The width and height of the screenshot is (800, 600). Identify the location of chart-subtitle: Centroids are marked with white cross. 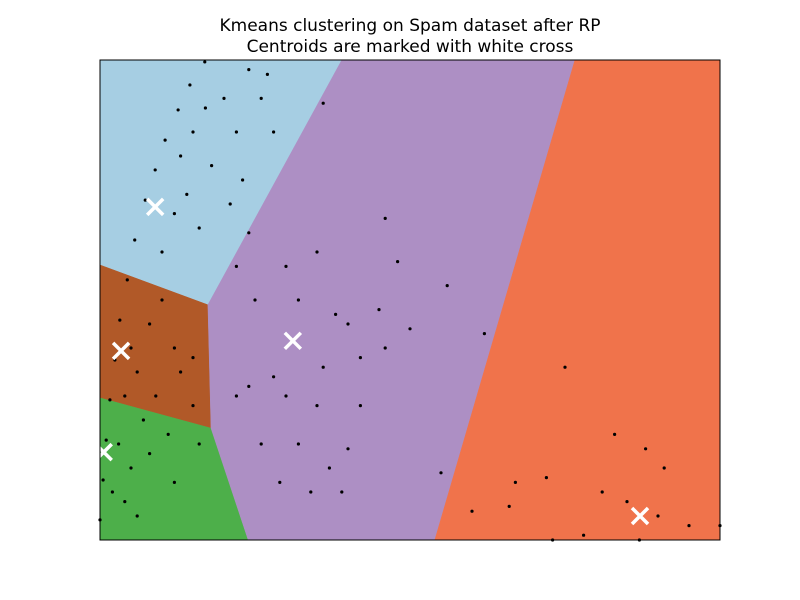
(410, 47).